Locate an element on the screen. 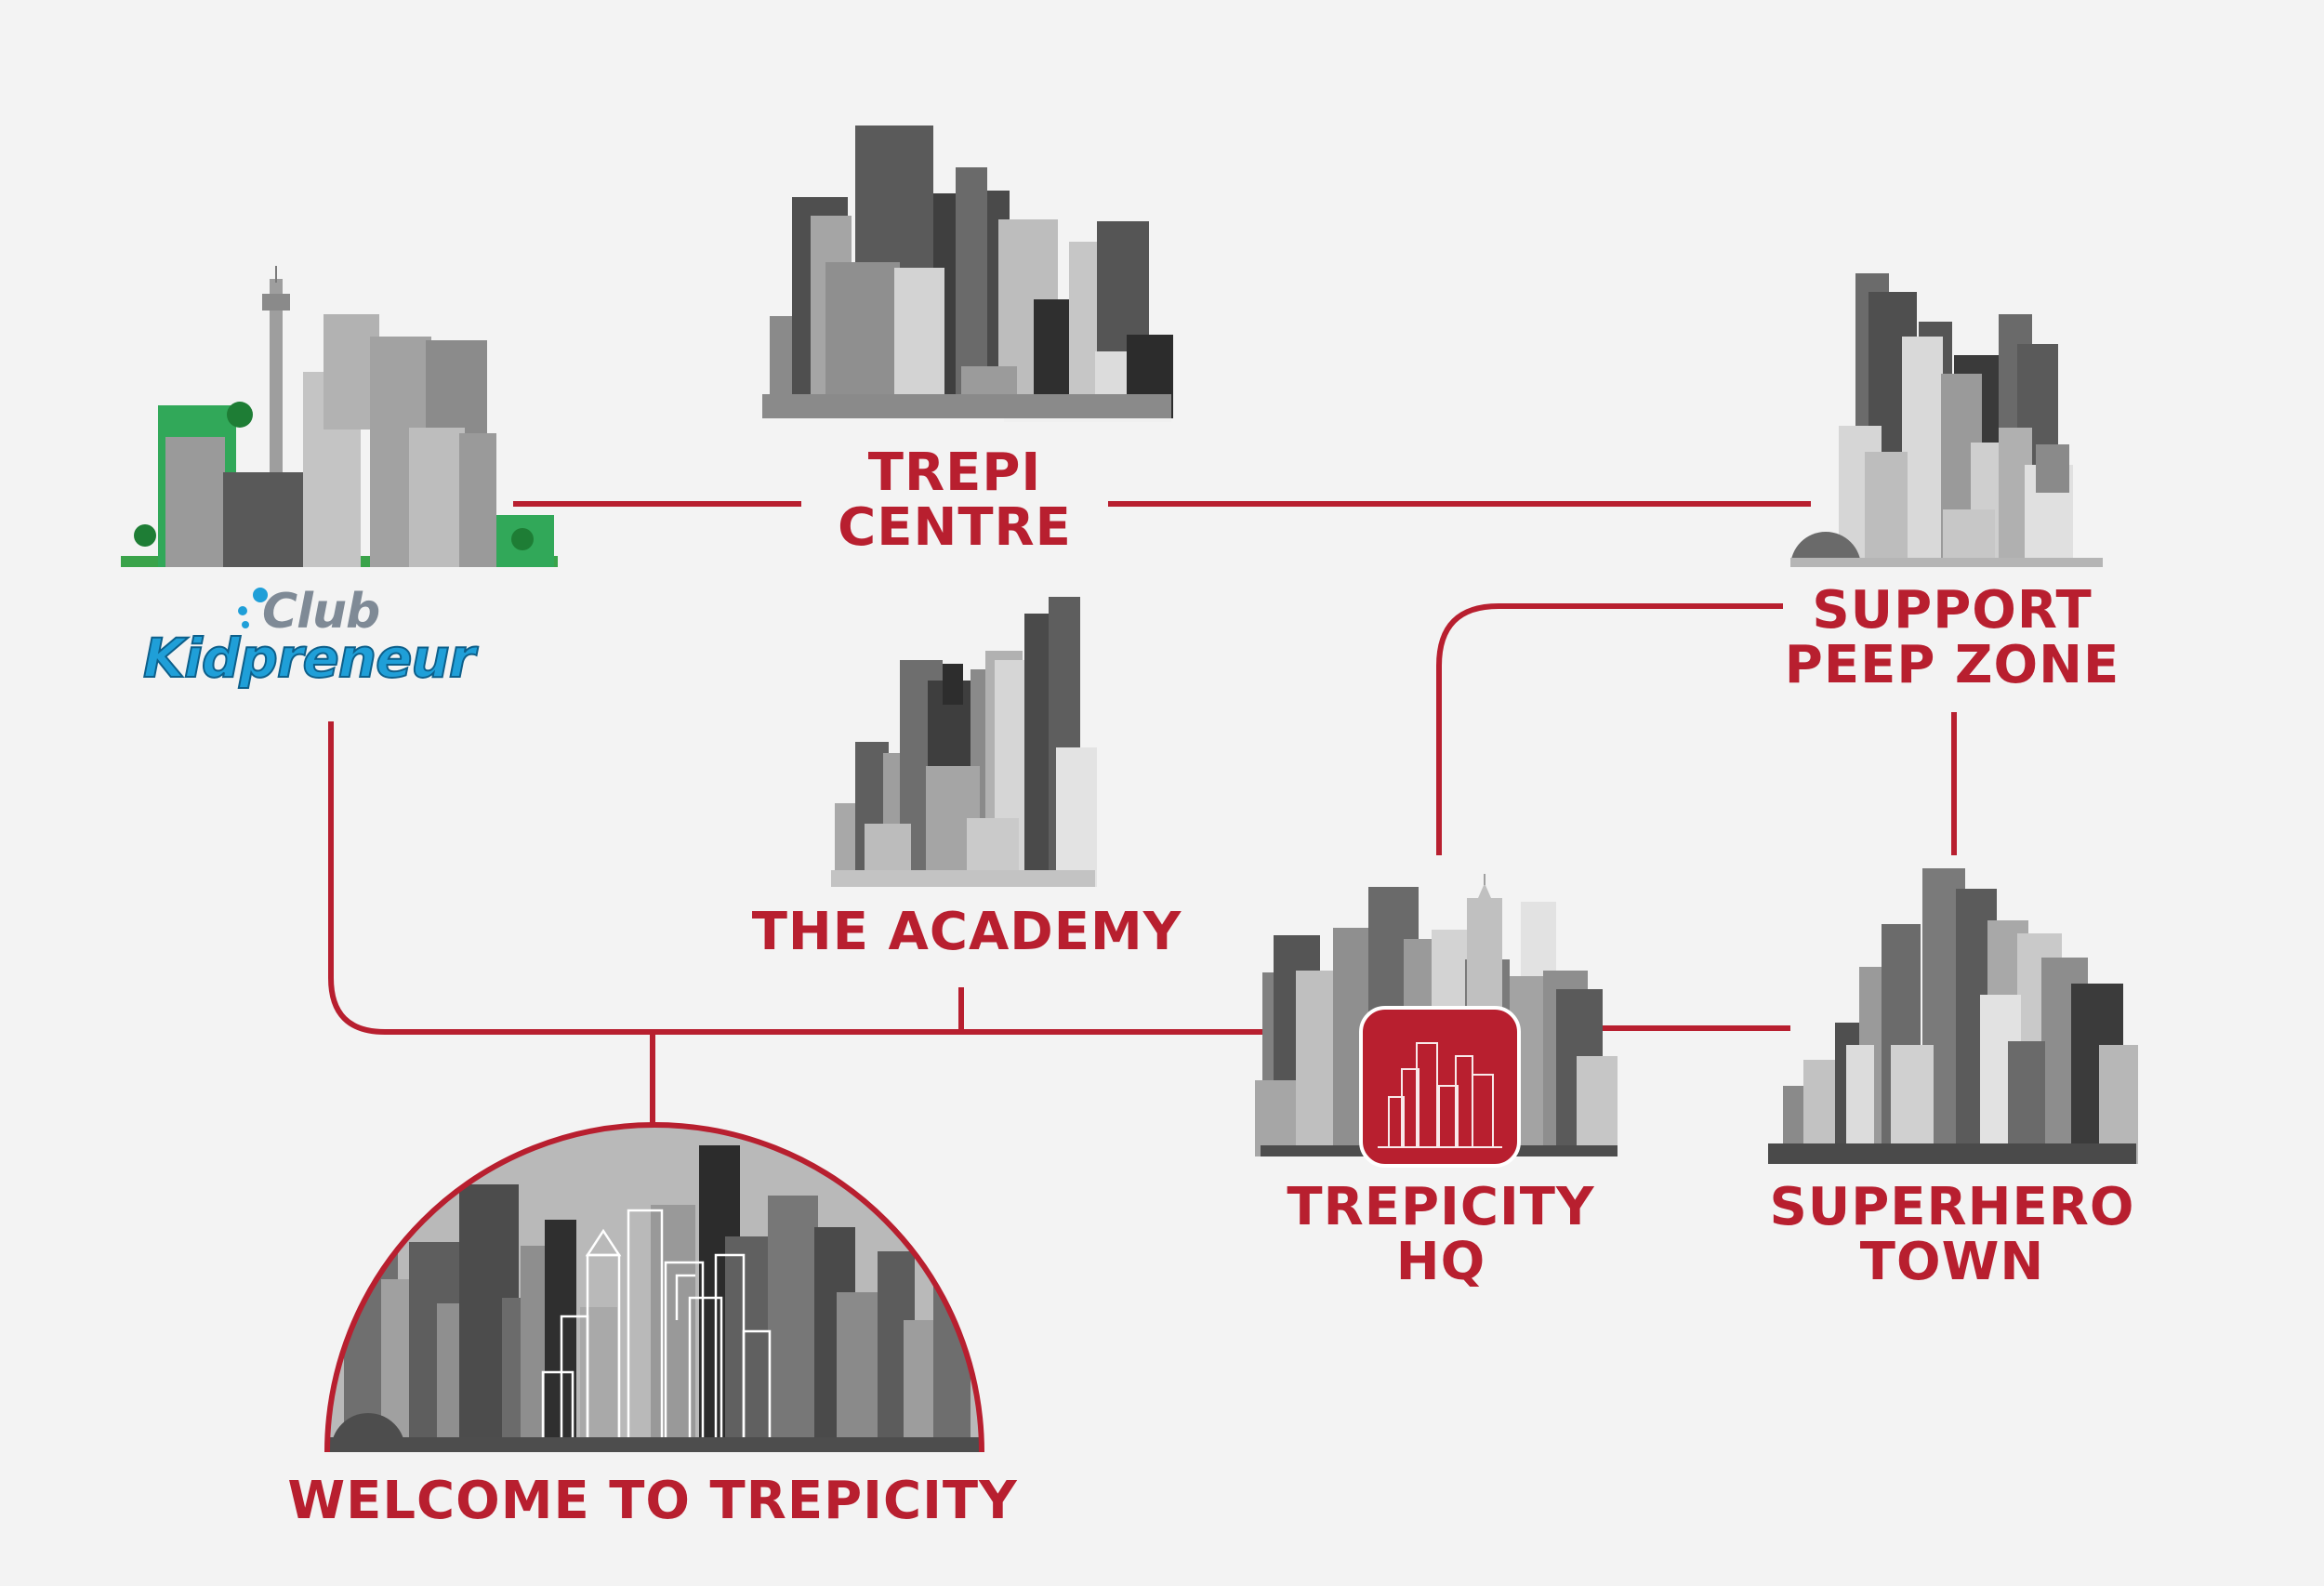 This screenshot has width=2324, height=1586. trepi-centre-line2: CENTRE is located at coordinates (955, 527).